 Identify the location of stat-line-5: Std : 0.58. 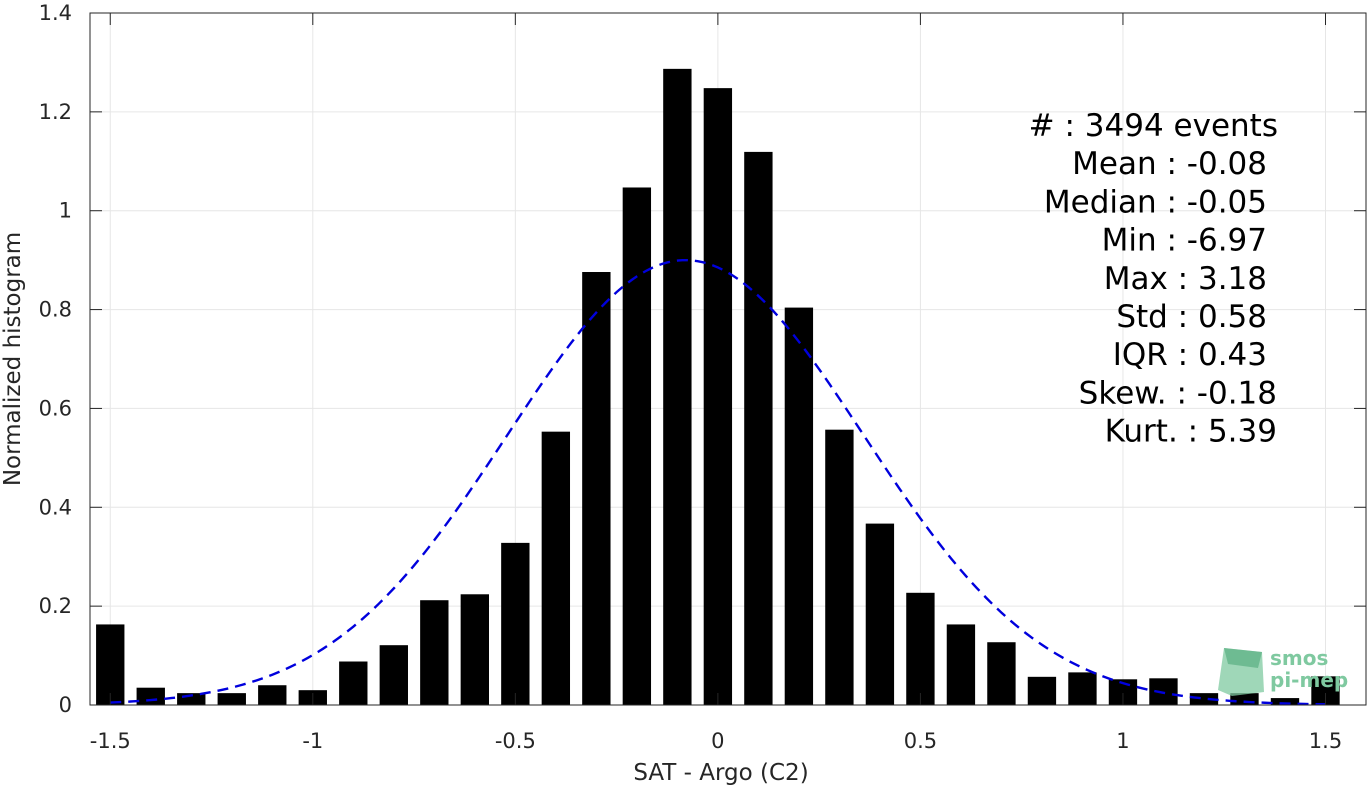
(1191, 317).